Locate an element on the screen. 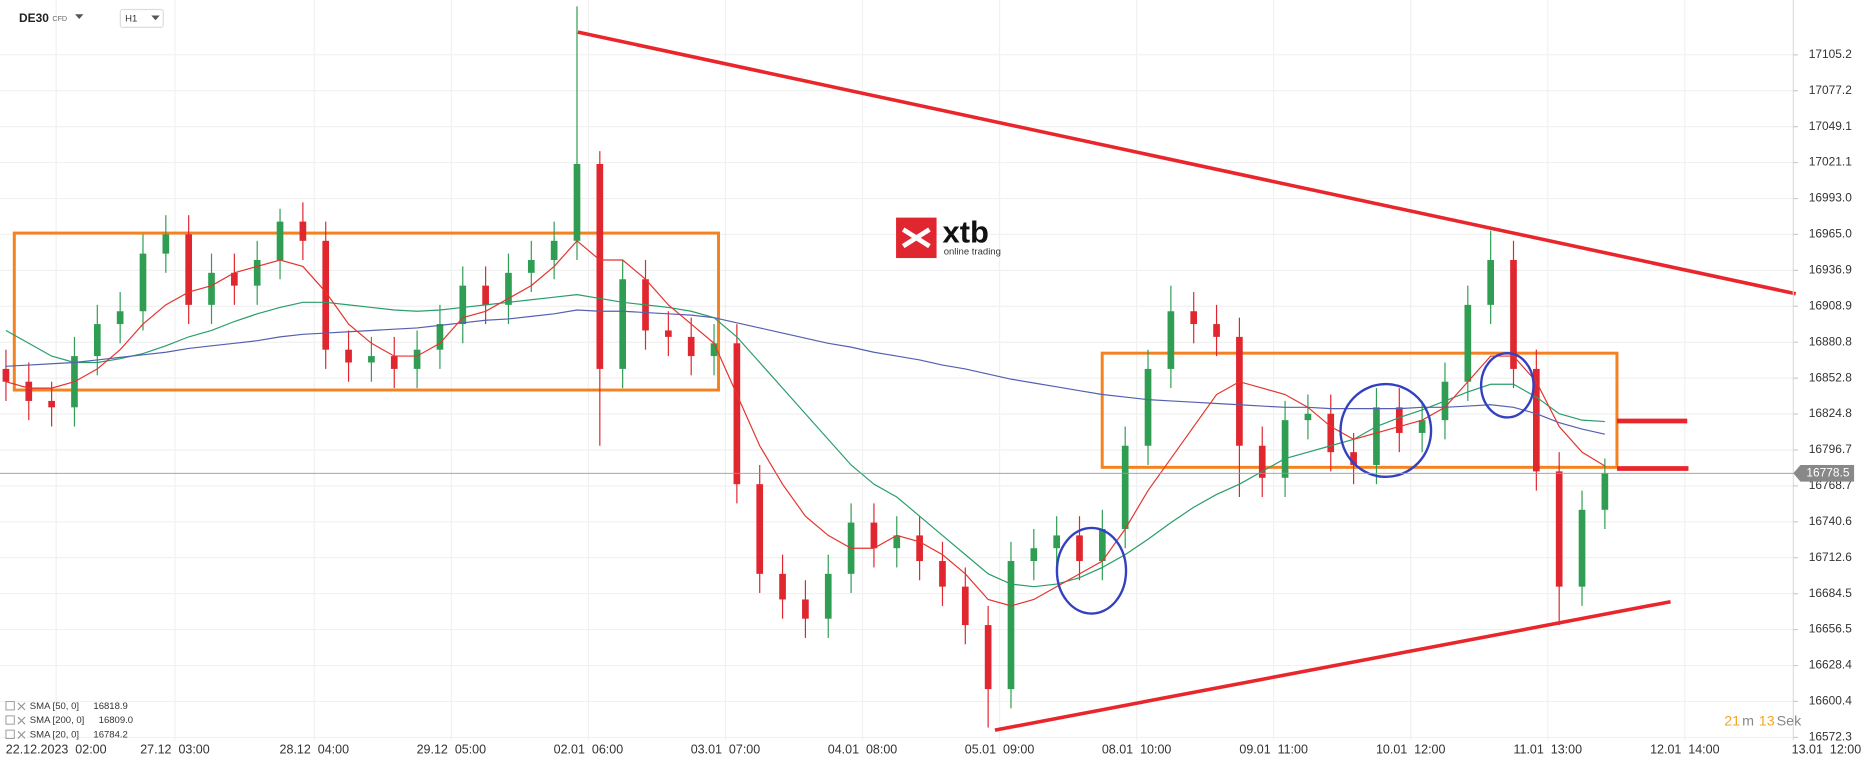  x-tick-label: 10.01 12:00 is located at coordinates (1411, 750).